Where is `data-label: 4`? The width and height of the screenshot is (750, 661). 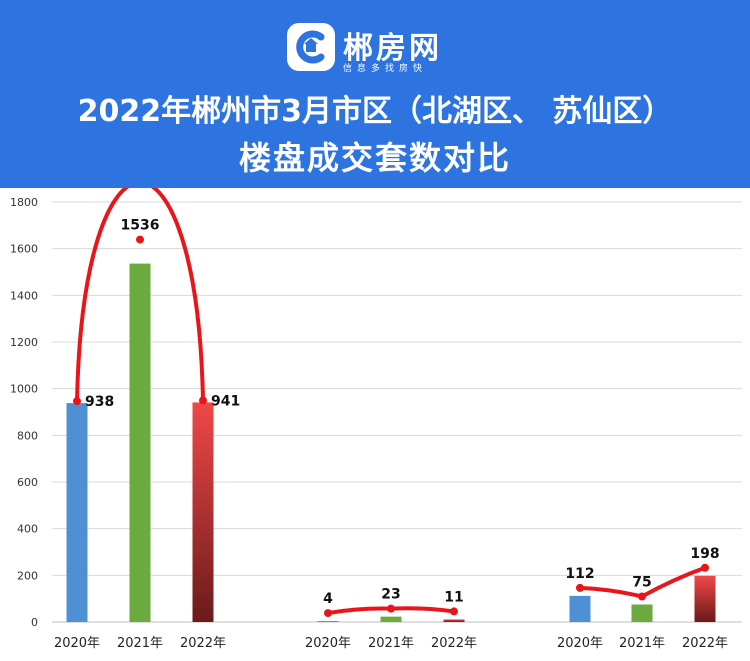 data-label: 4 is located at coordinates (328, 599).